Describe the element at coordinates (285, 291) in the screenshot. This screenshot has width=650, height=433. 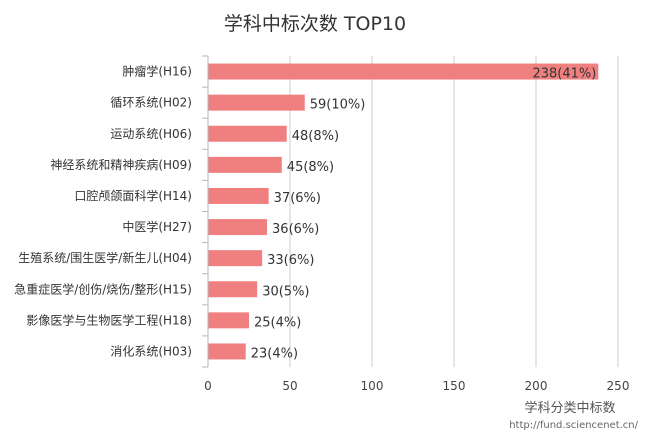
I see `data-label: 30(5%)` at that location.